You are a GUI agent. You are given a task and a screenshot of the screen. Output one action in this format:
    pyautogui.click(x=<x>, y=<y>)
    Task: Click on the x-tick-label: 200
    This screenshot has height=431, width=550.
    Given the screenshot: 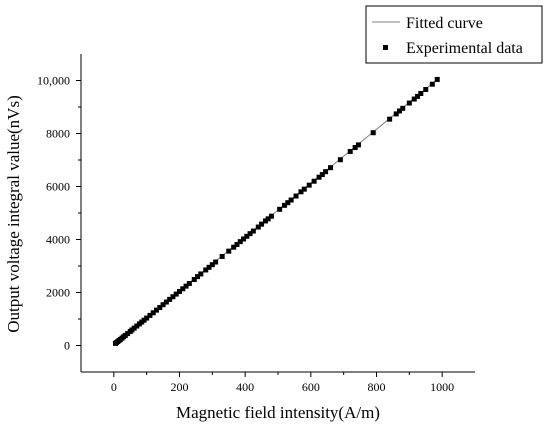 What is the action you would take?
    pyautogui.click(x=180, y=387)
    